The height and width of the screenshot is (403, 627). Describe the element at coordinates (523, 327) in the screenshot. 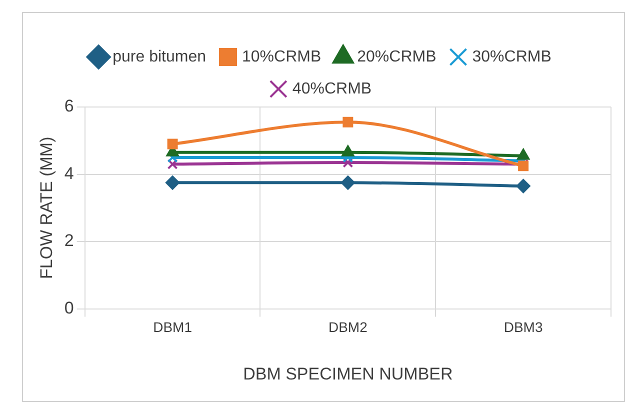

I see `x-tick-label: DBM3` at that location.